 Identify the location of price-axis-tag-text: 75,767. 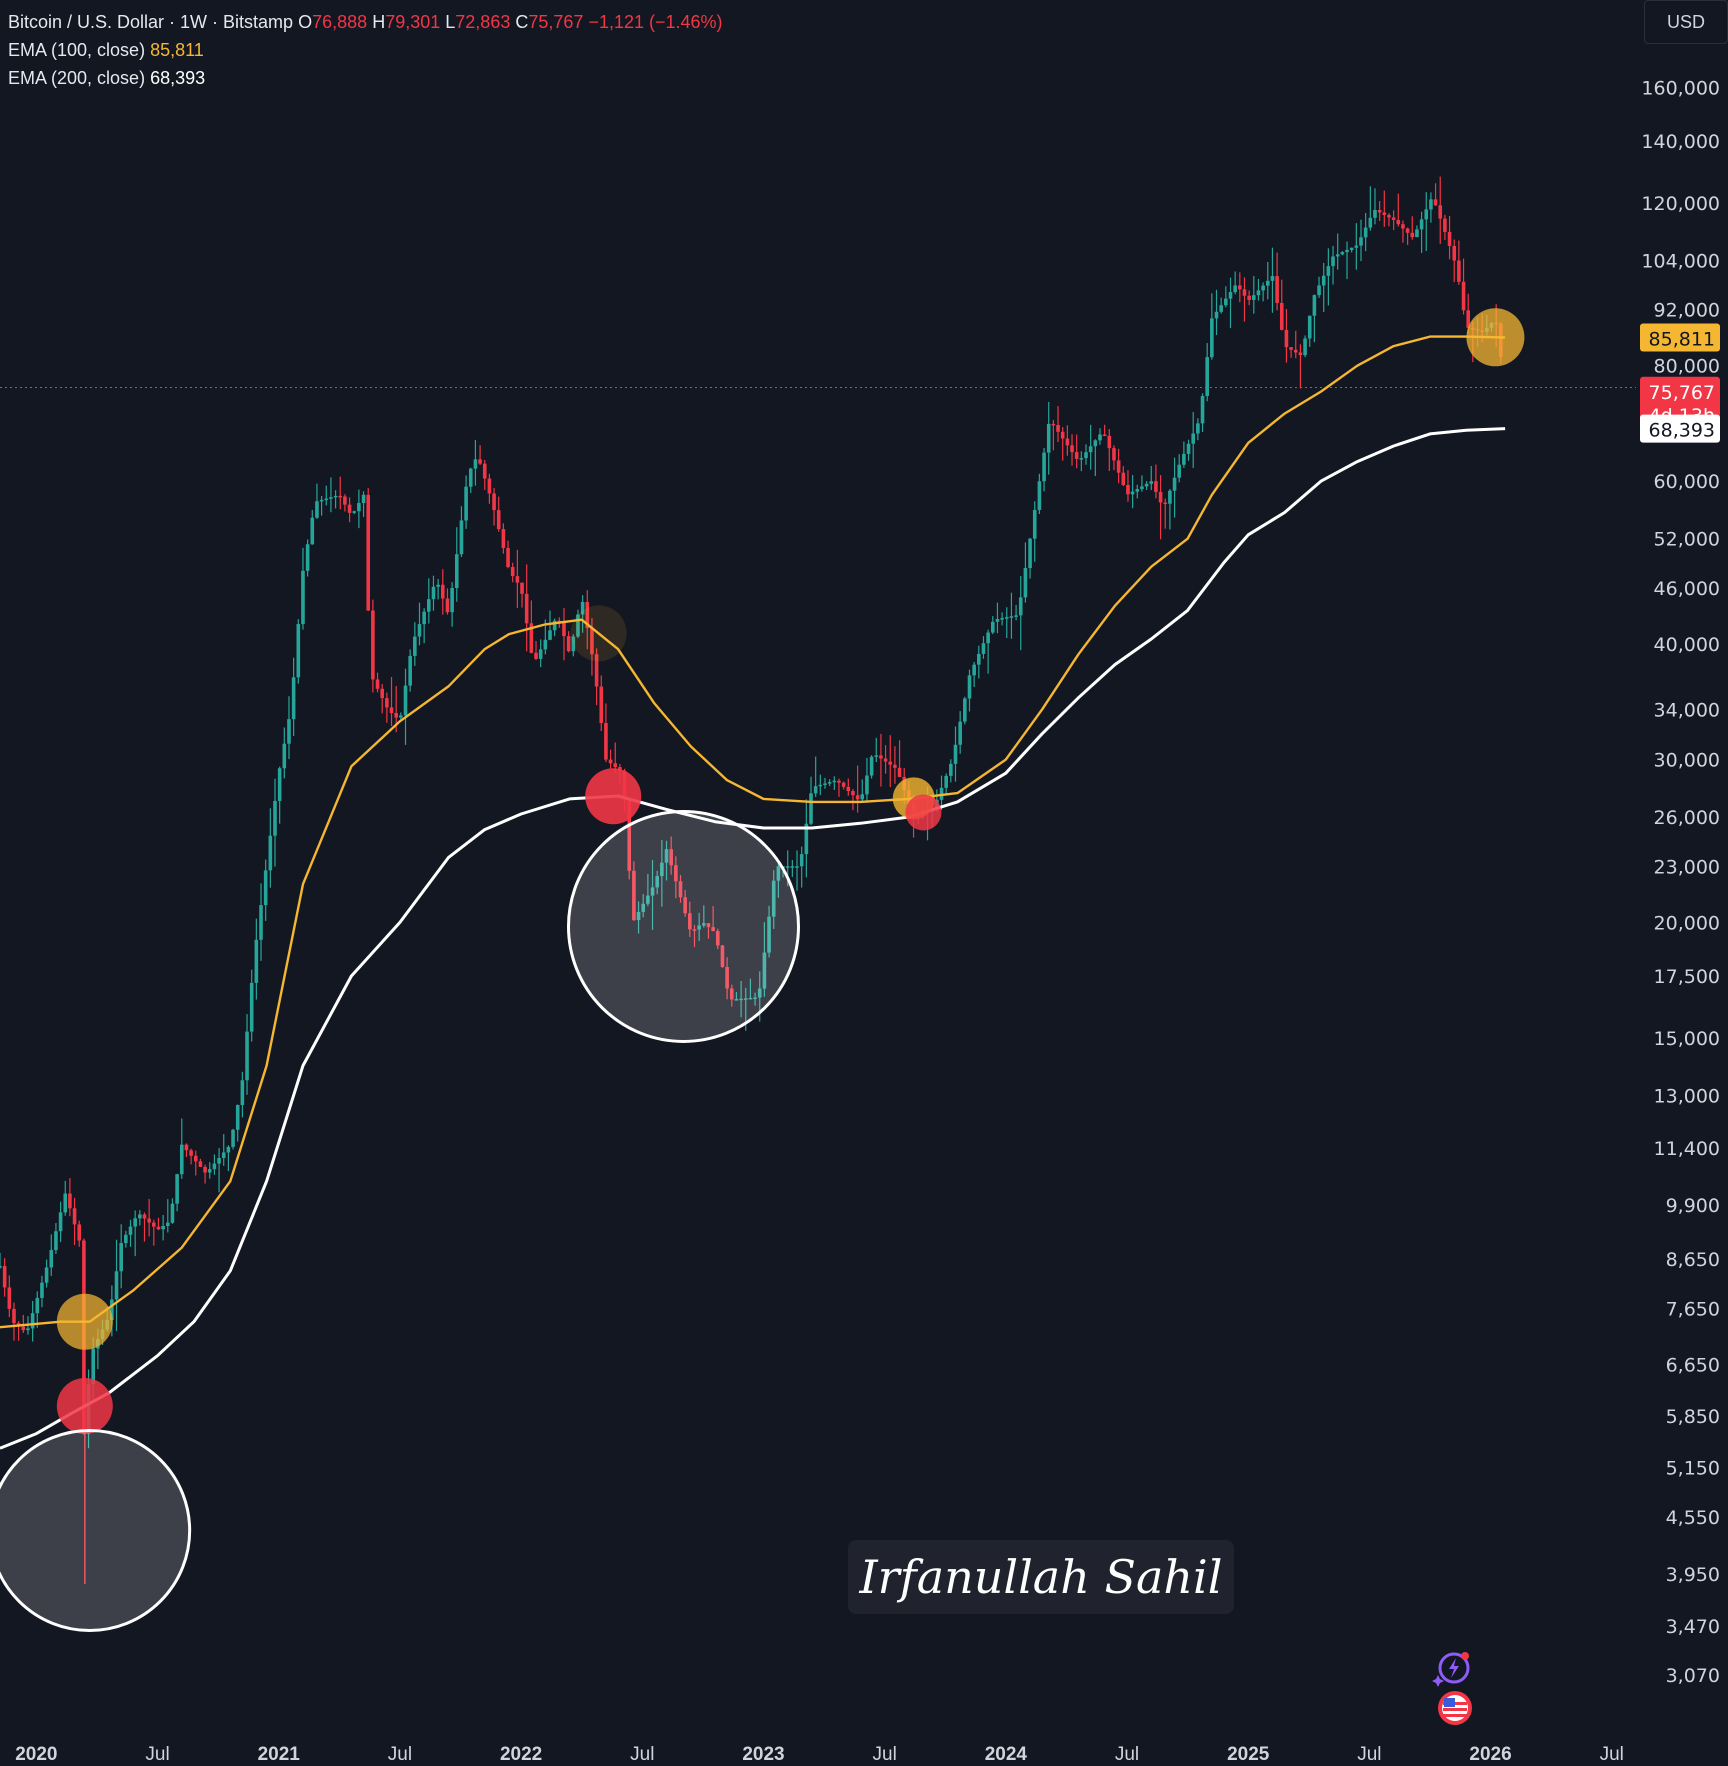
(1682, 393).